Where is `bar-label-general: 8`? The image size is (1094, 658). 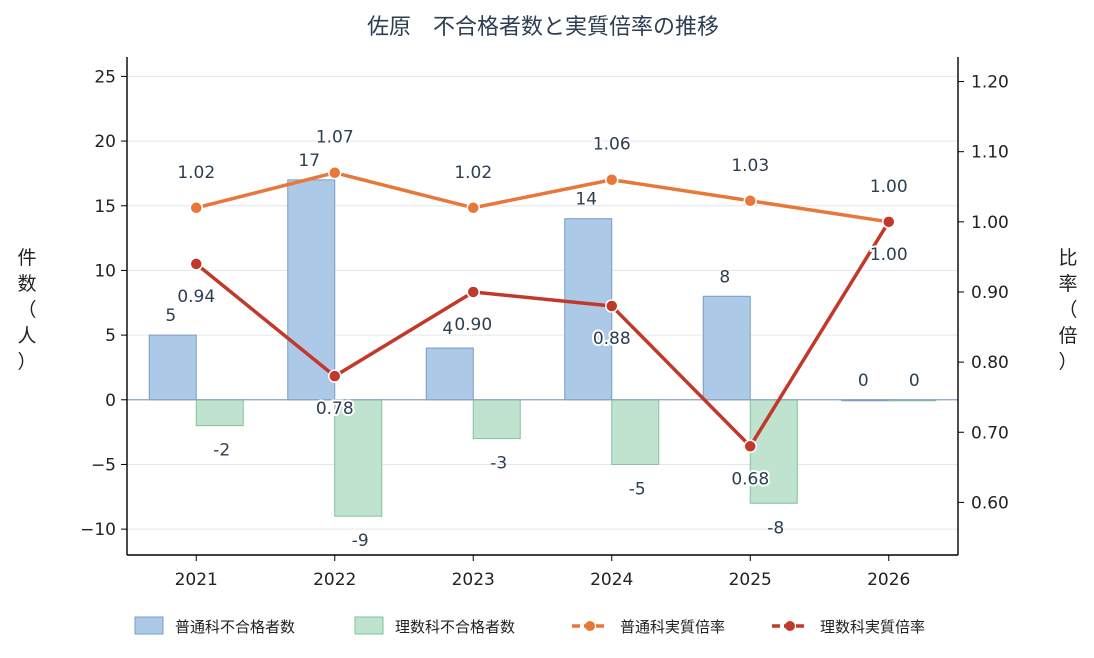 bar-label-general: 8 is located at coordinates (724, 277).